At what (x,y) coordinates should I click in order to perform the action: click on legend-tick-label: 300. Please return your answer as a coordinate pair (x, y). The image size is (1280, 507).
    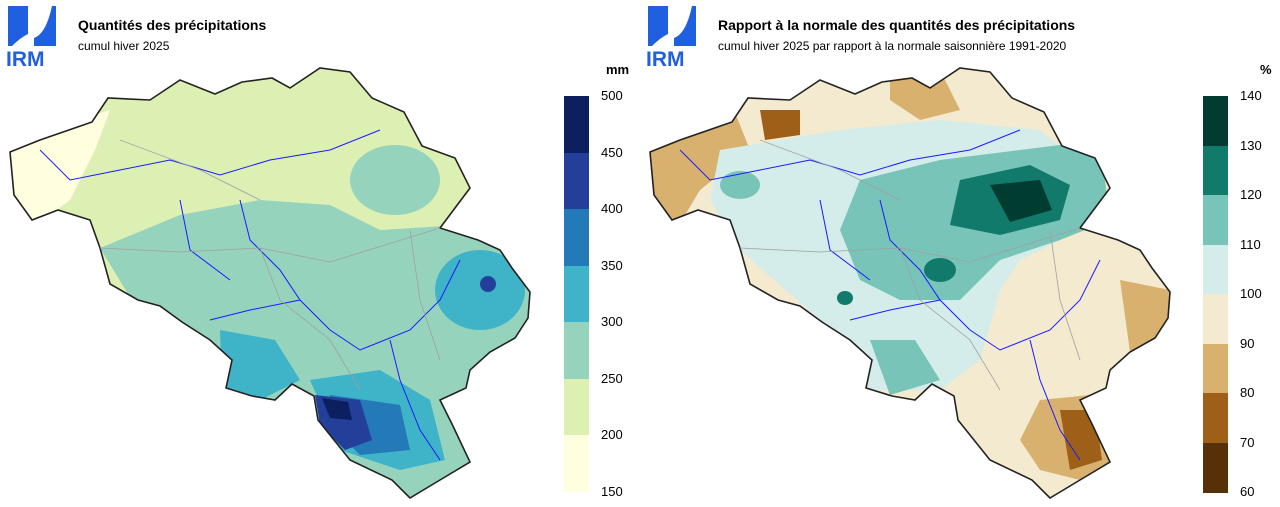
    Looking at the image, I should click on (612, 322).